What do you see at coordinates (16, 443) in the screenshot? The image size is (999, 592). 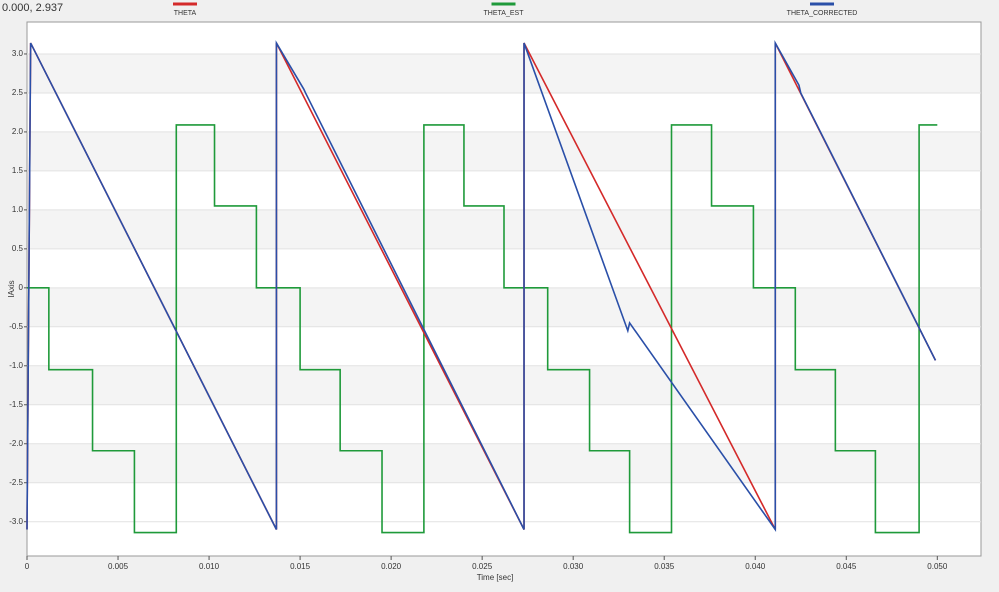 I see `y-tick-label: -2.0` at bounding box center [16, 443].